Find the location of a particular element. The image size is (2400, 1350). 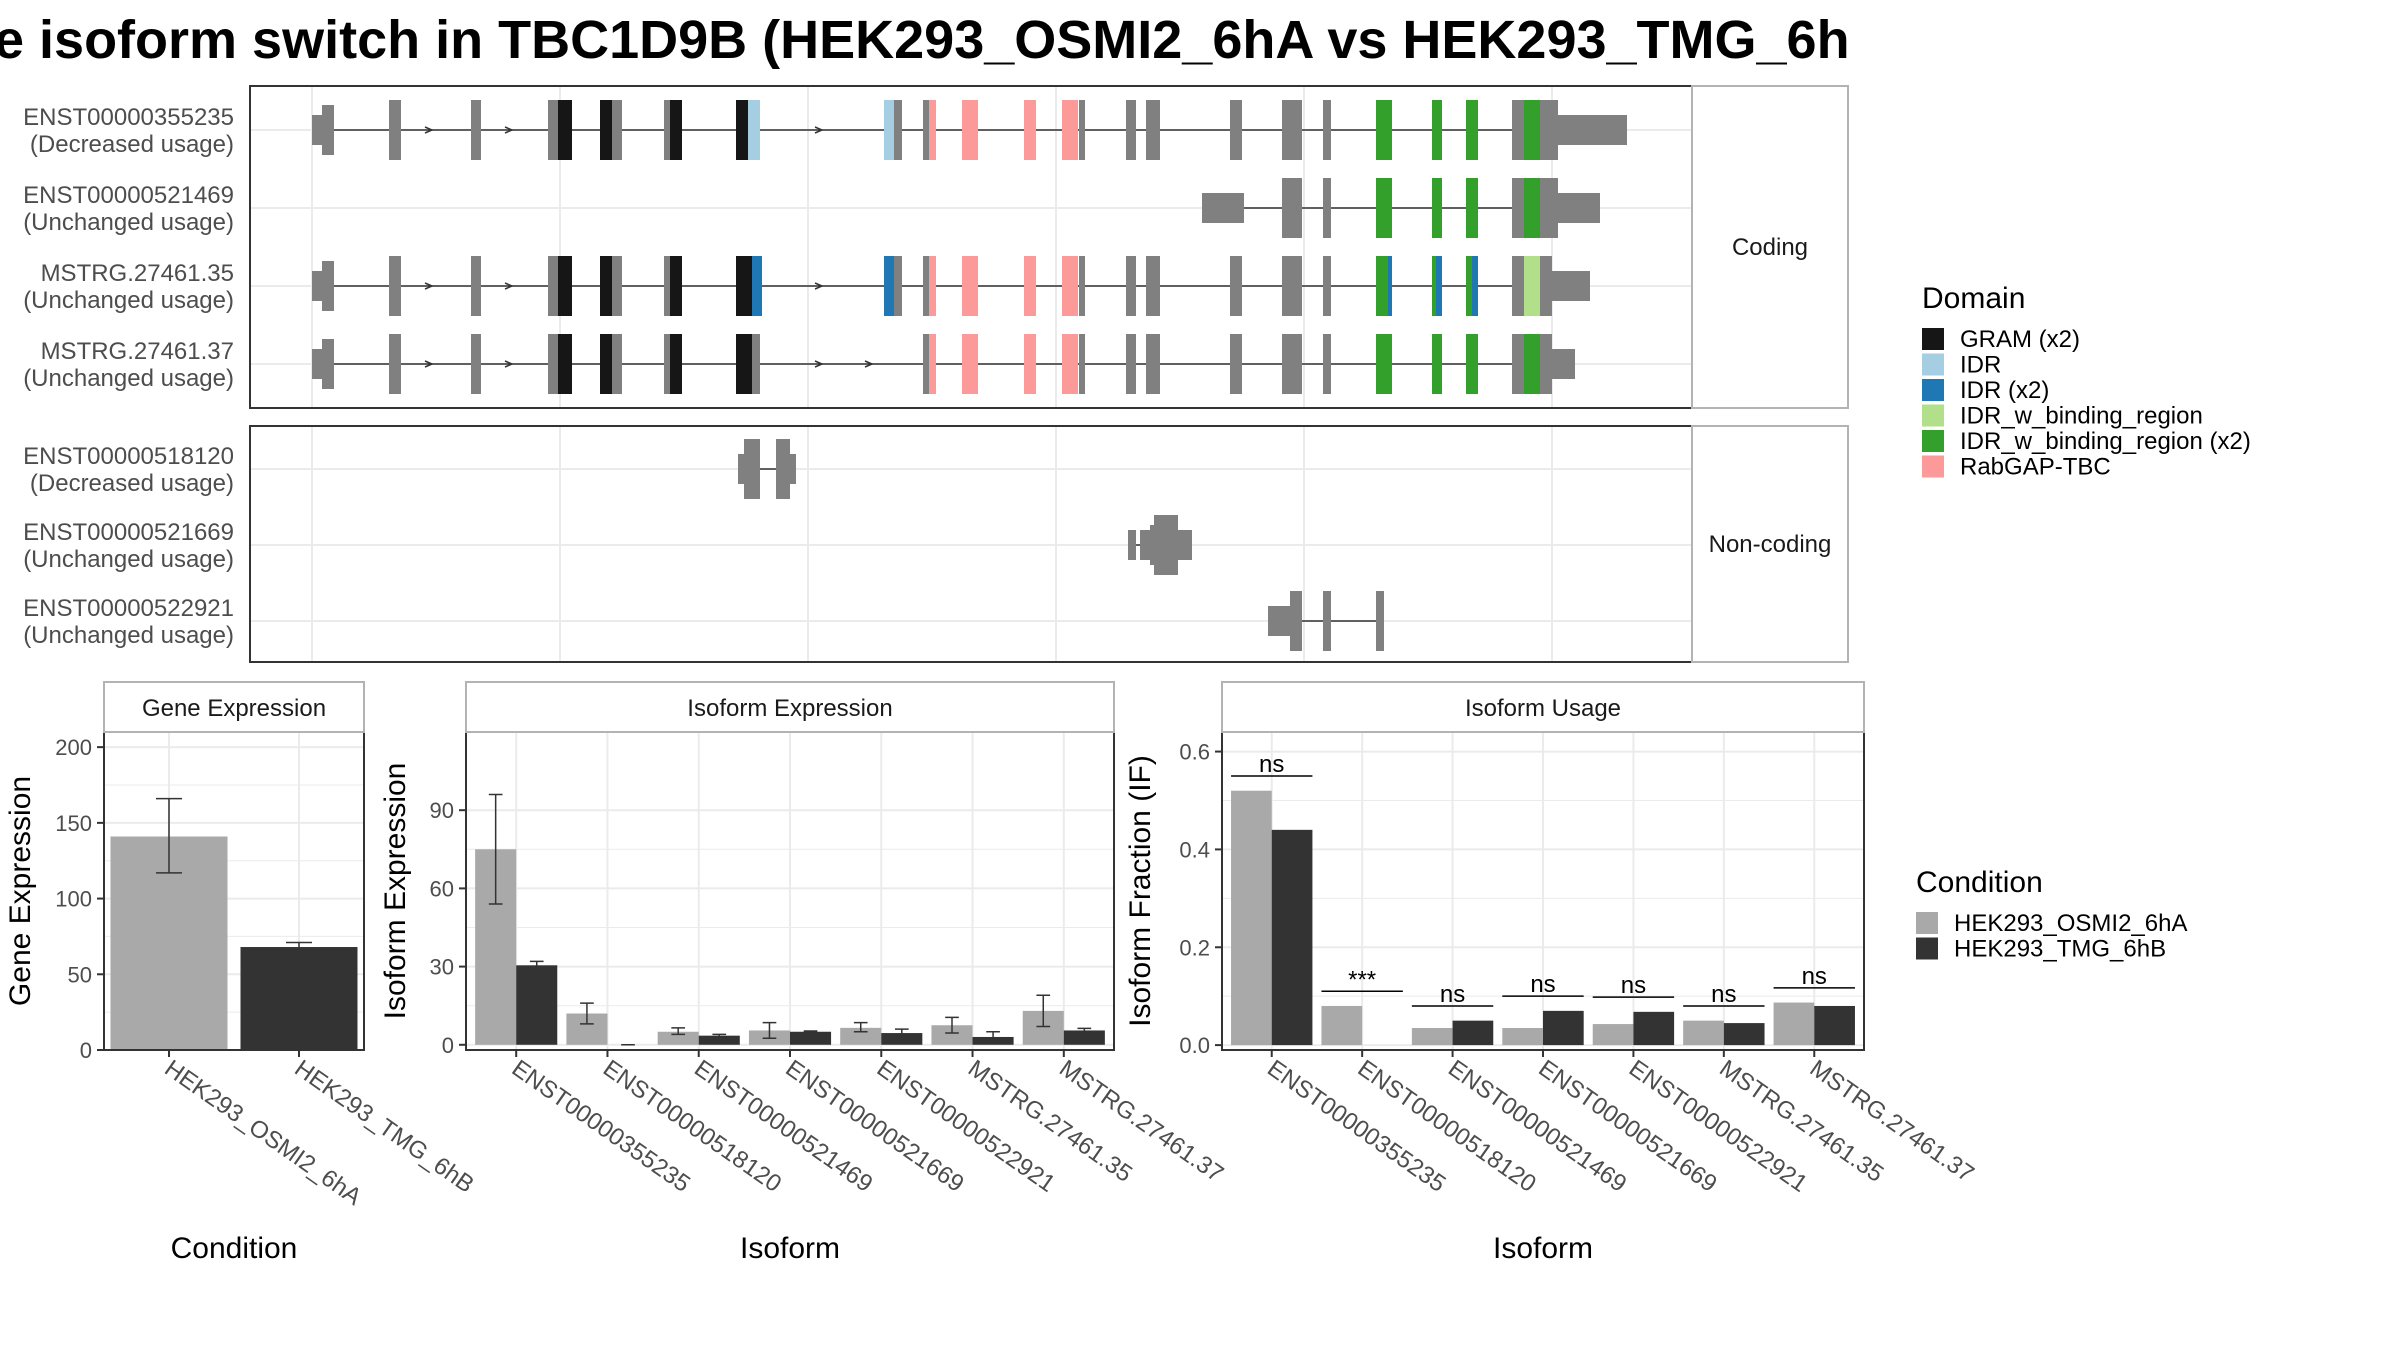

legend-label: GRAM (x2) is located at coordinates (2020, 339).